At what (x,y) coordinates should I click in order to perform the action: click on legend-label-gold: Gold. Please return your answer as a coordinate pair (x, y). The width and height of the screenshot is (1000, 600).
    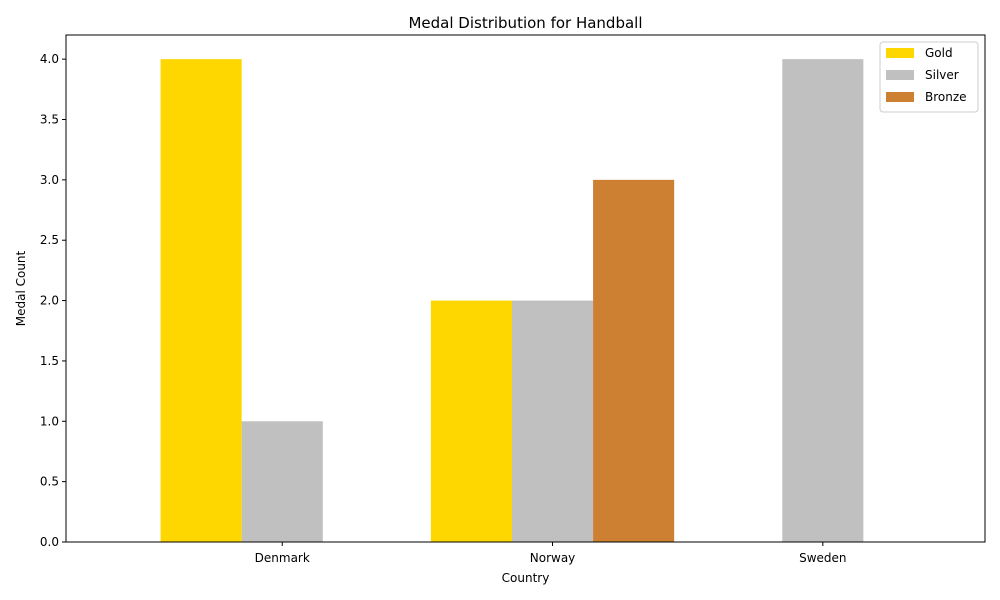
    Looking at the image, I should click on (939, 53).